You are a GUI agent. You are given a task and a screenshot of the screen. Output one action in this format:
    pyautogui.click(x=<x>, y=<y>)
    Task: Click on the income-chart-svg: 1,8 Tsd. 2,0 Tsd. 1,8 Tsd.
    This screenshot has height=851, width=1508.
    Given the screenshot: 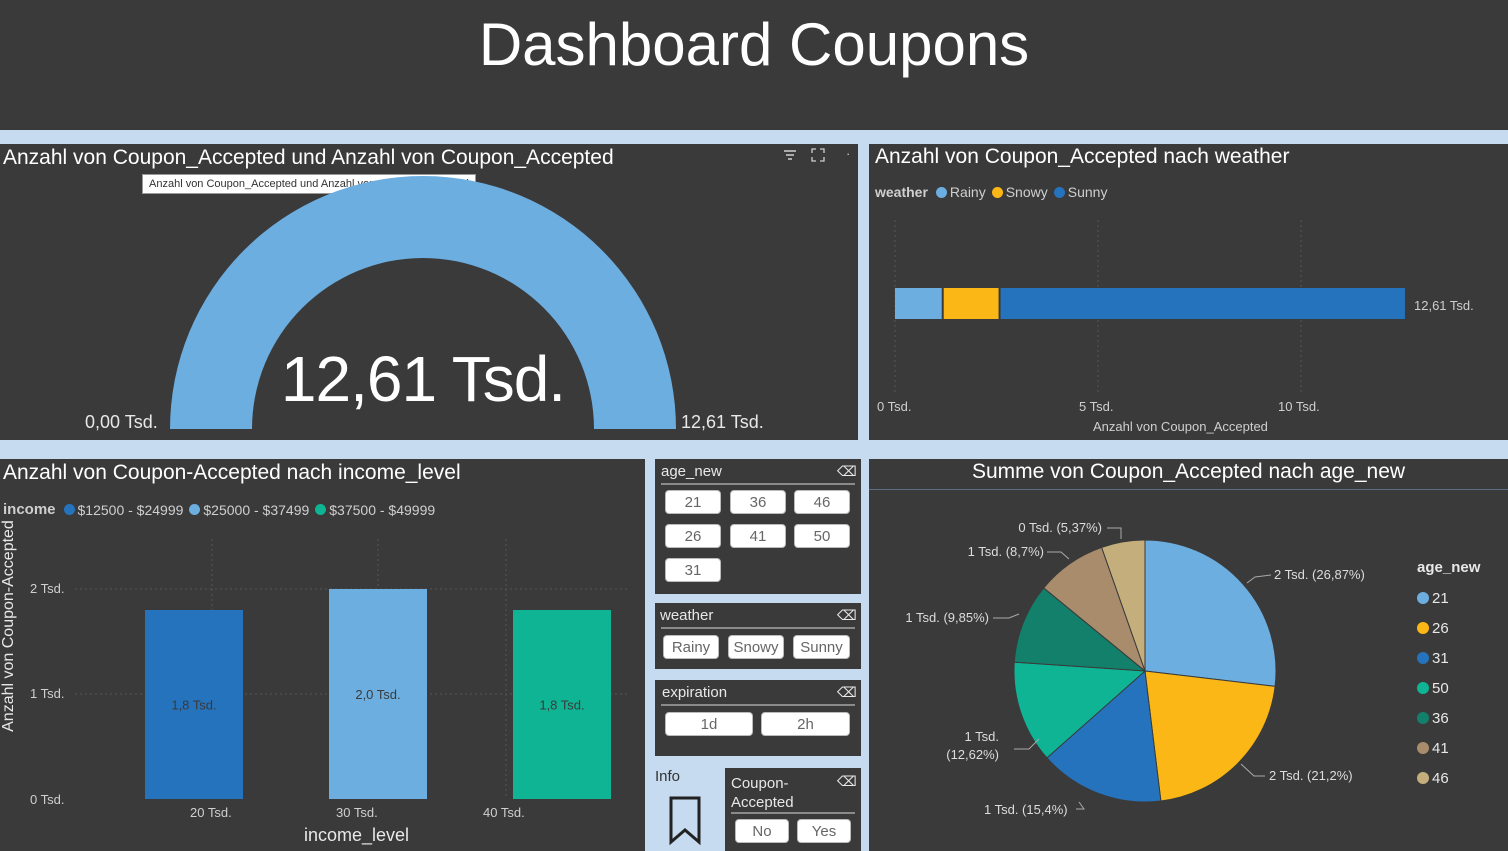 What is the action you would take?
    pyautogui.click(x=352, y=669)
    